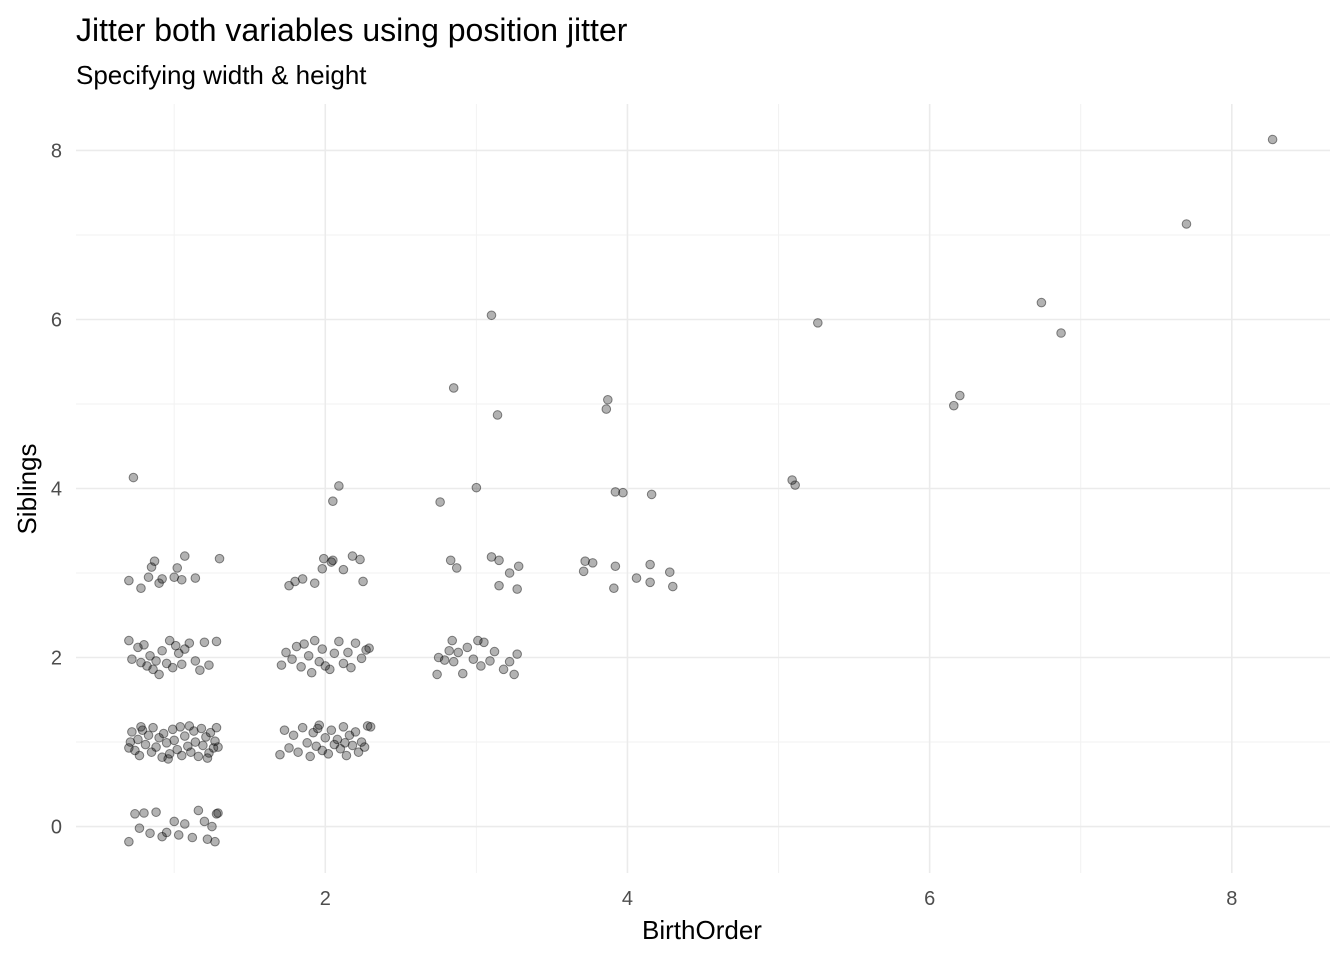  I want to click on y-tick-label: 6, so click(56, 320).